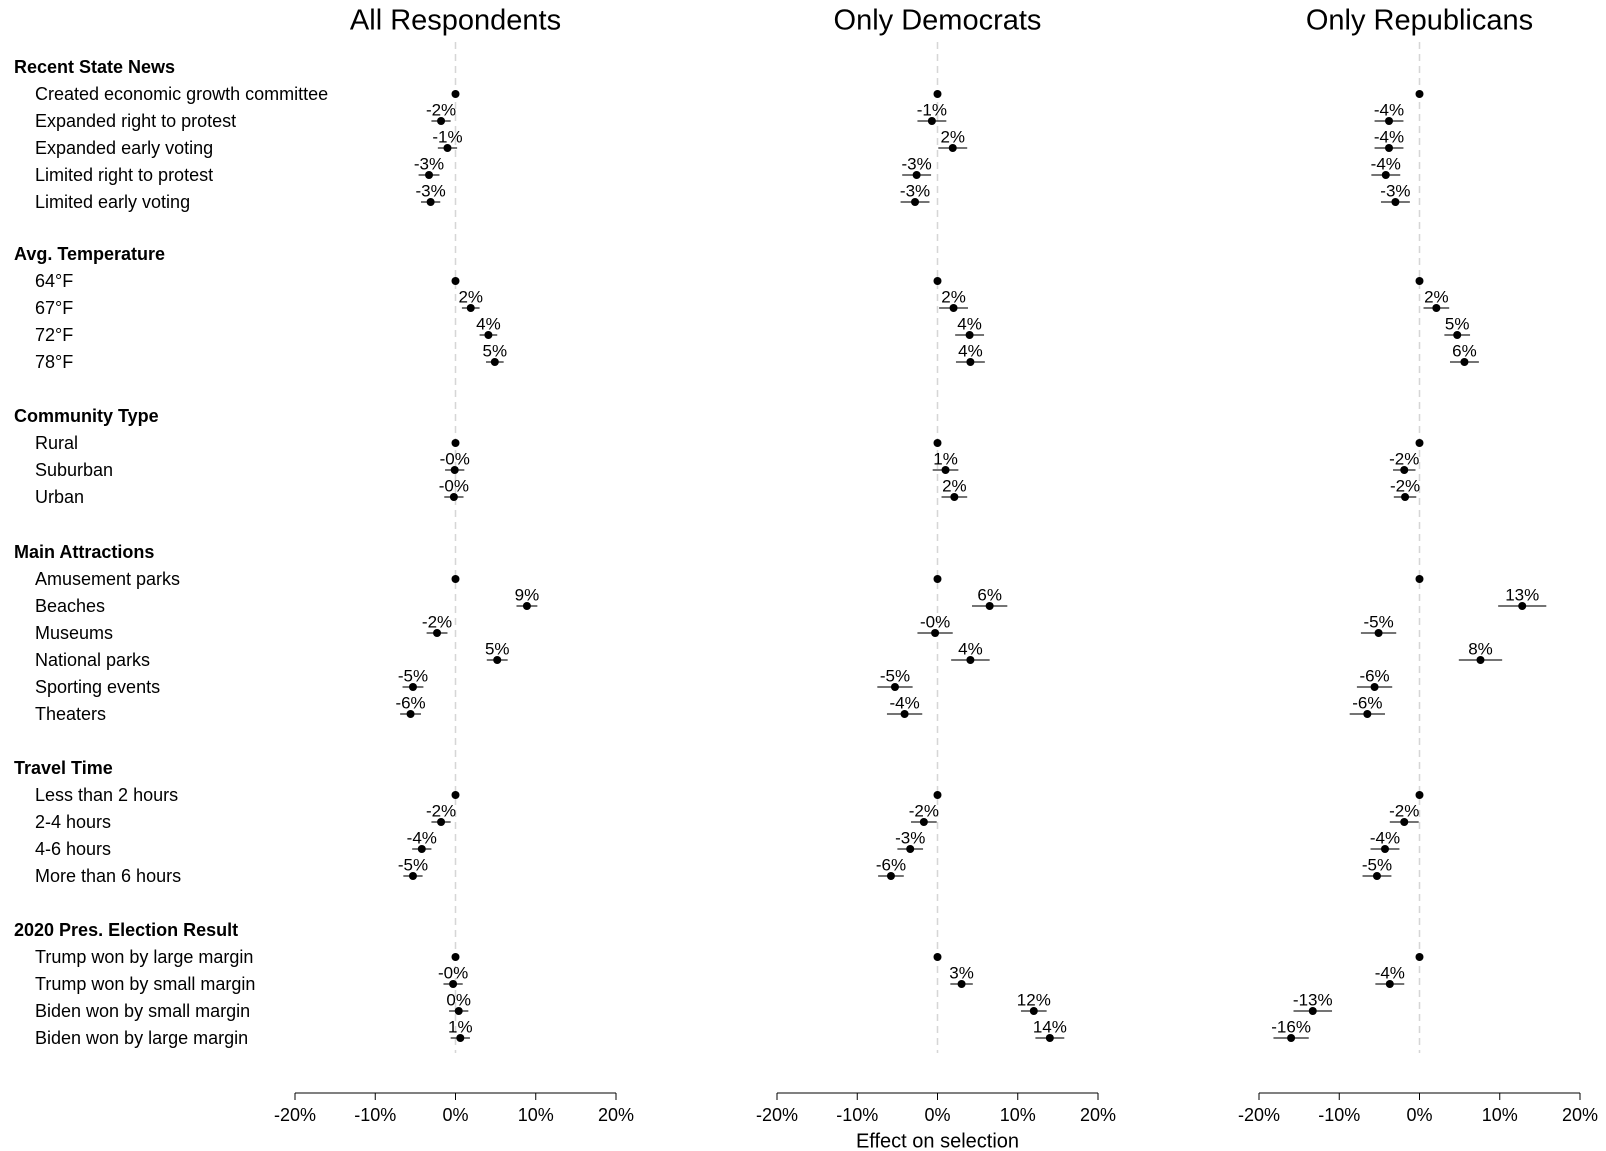 The width and height of the screenshot is (1606, 1151). What do you see at coordinates (460, 1026) in the screenshot?
I see `data-label: 1%` at bounding box center [460, 1026].